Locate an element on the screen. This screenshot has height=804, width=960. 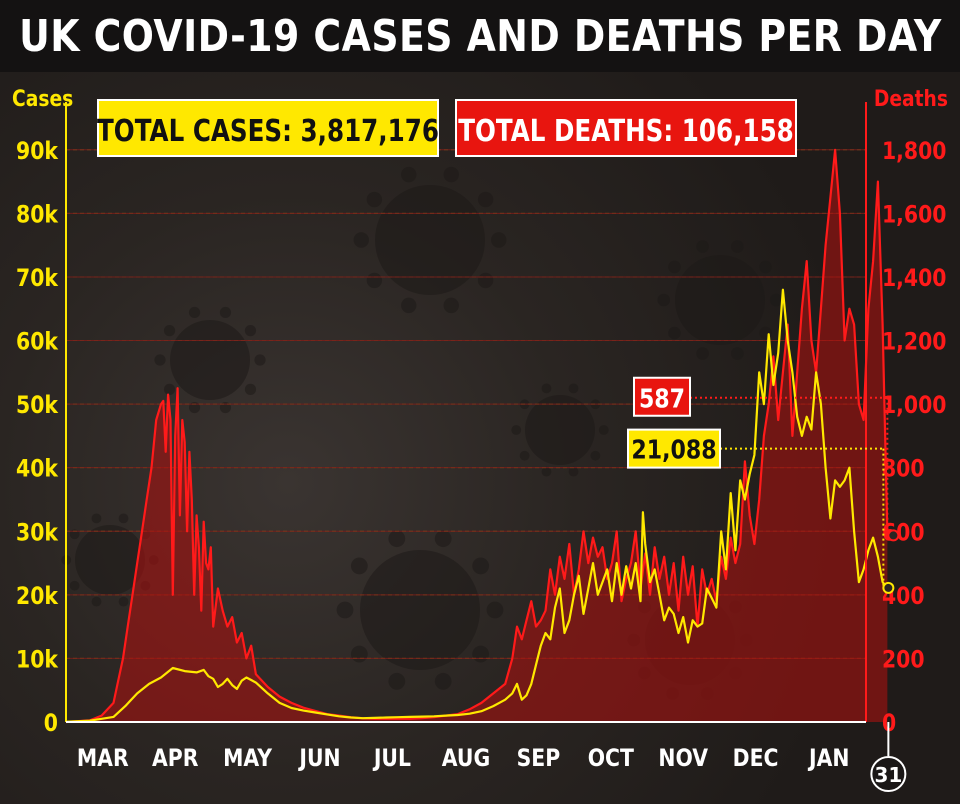
cases-callout-value: 21,088 is located at coordinates (673, 450).